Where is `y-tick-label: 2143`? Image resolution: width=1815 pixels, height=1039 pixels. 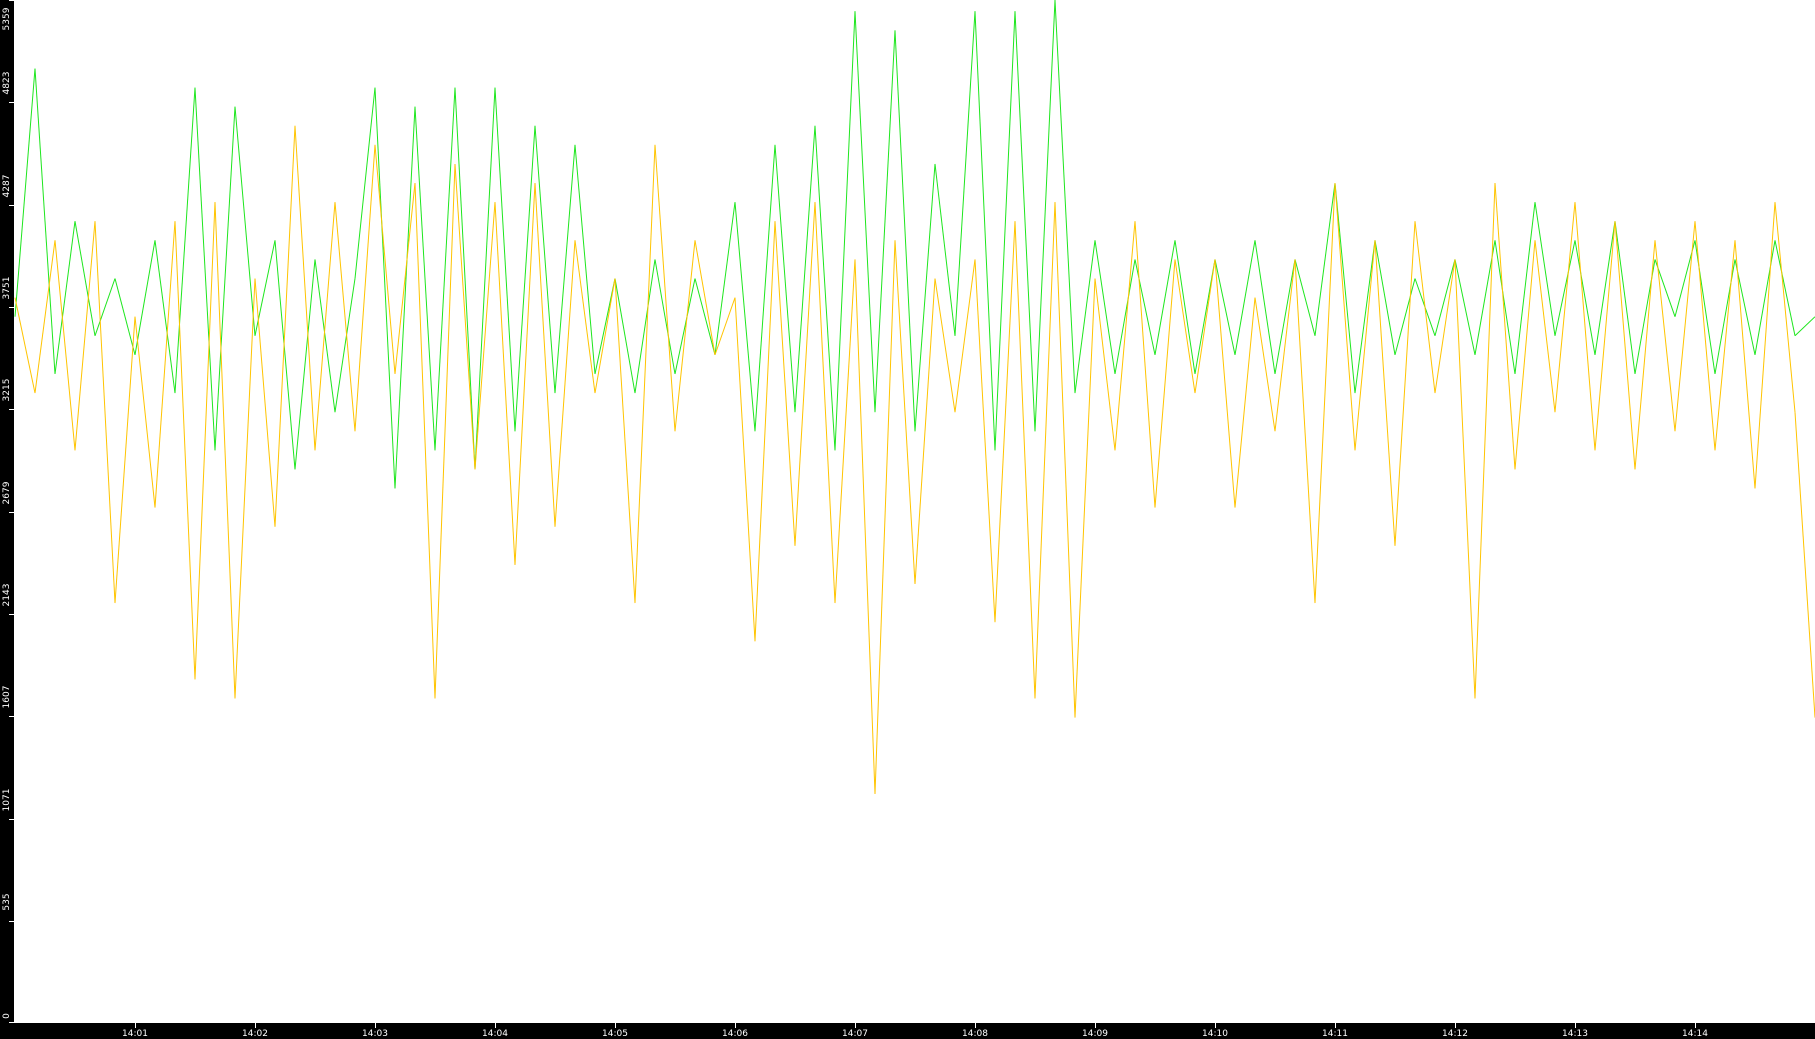 y-tick-label: 2143 is located at coordinates (7, 595).